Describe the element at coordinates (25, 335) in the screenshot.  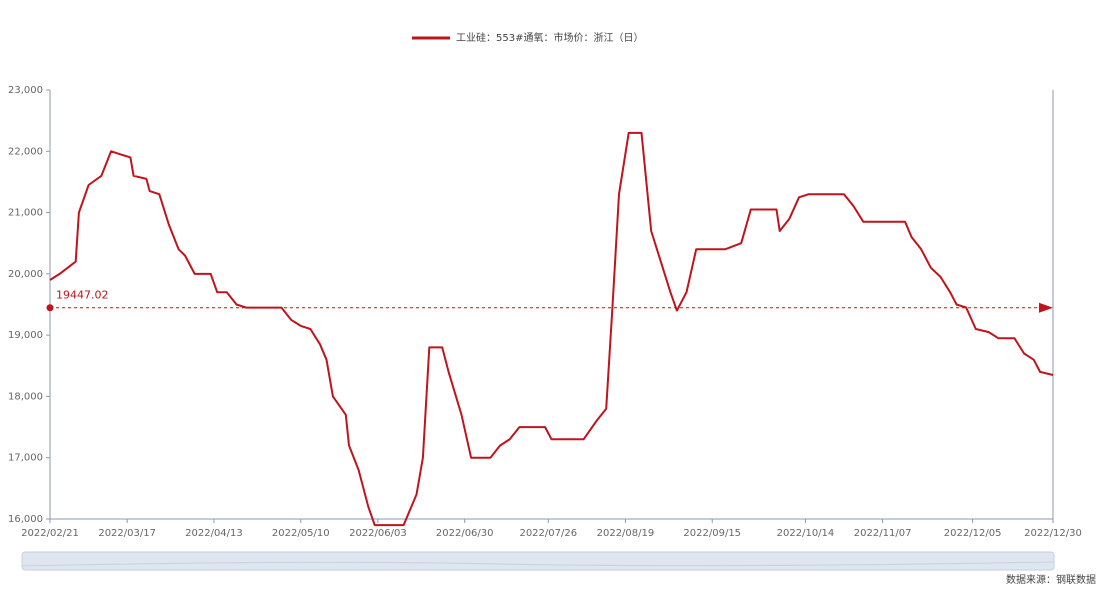
I see `y-tick-label: 19,000` at that location.